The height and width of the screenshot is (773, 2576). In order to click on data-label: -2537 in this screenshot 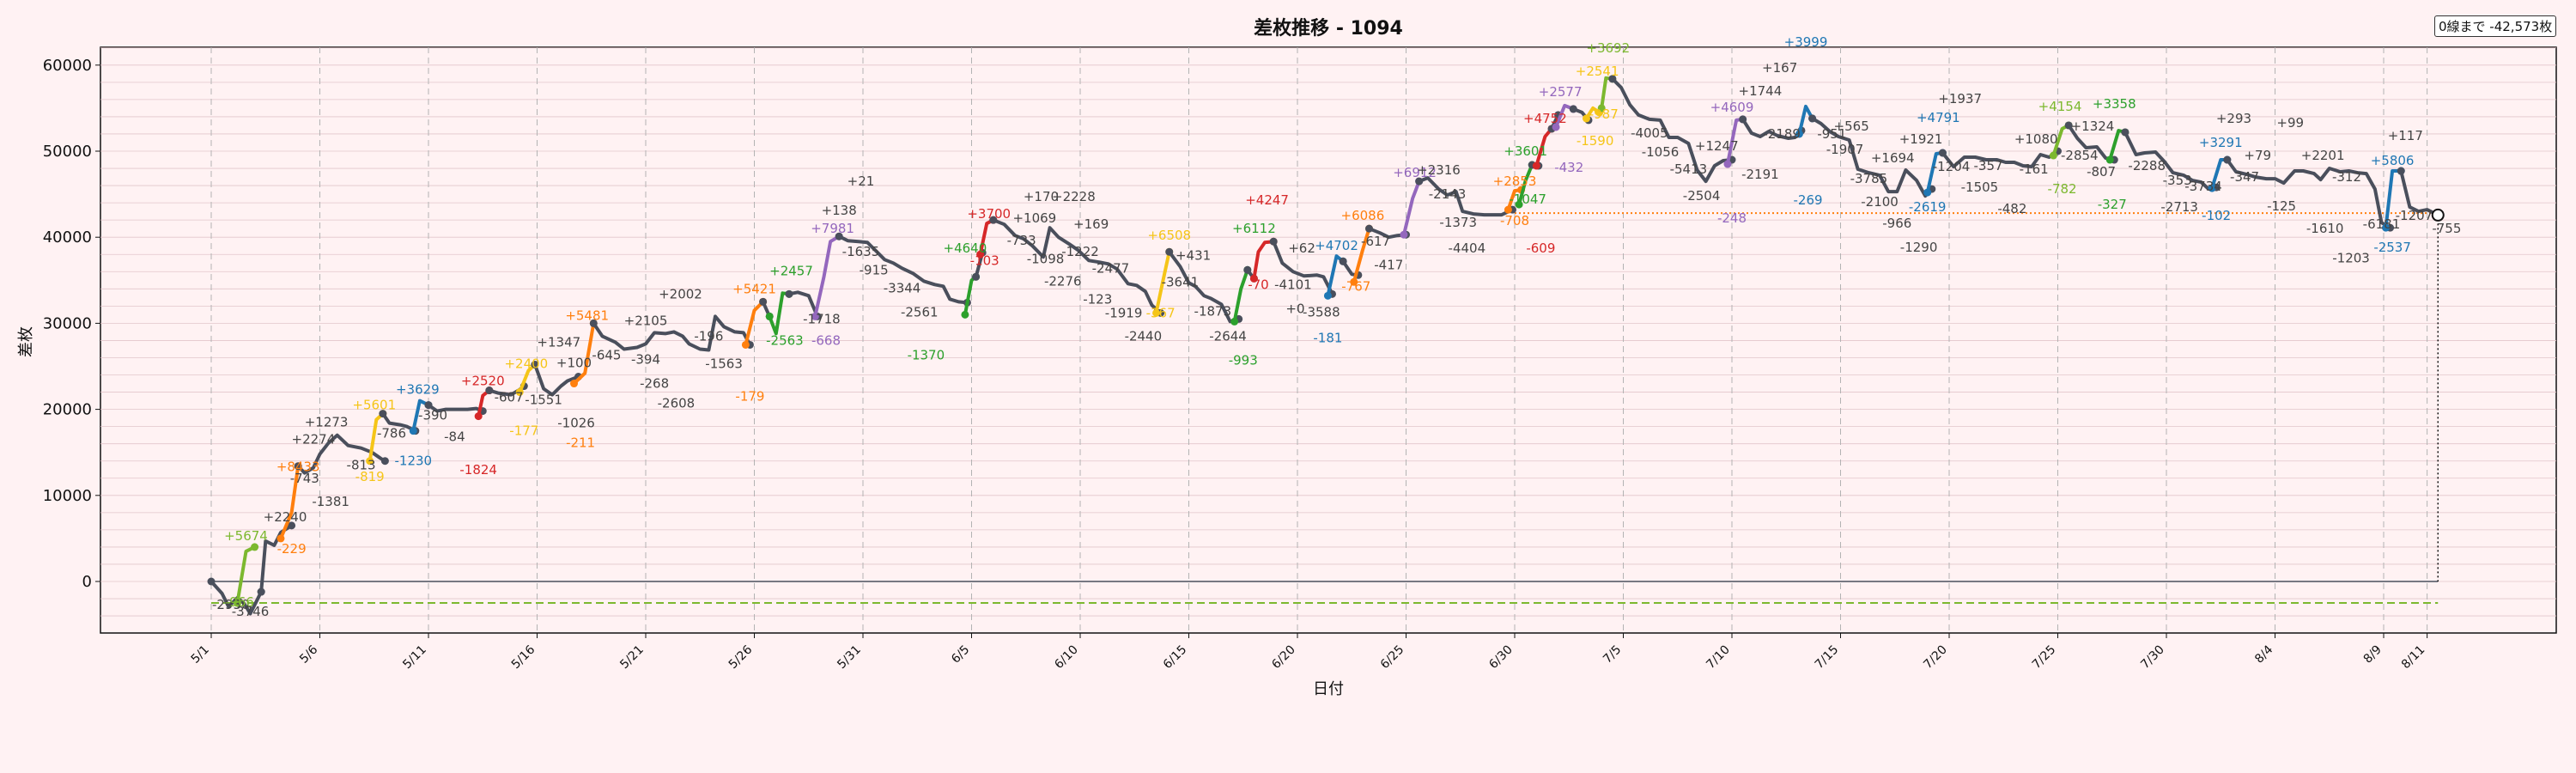, I will do `click(2392, 248)`.